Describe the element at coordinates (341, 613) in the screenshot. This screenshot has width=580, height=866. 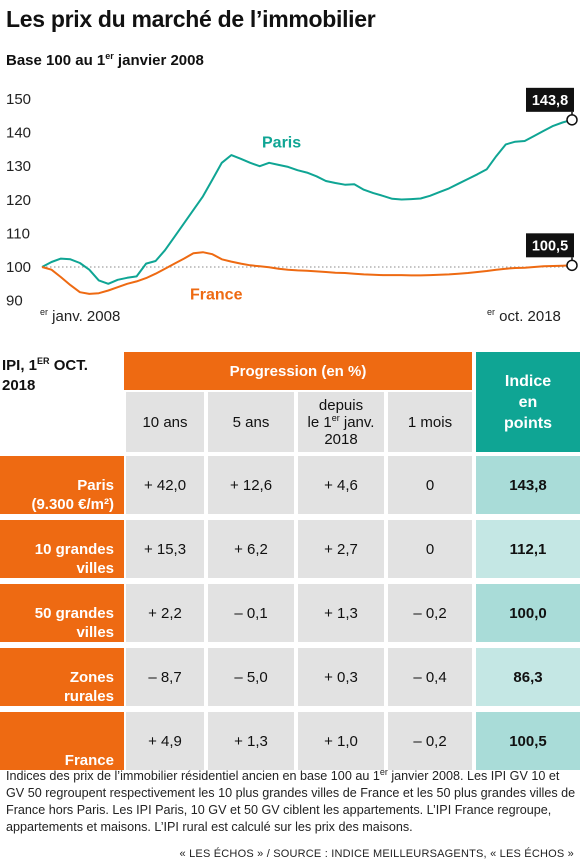
I see `value-depuis-2018: + 1,3` at that location.